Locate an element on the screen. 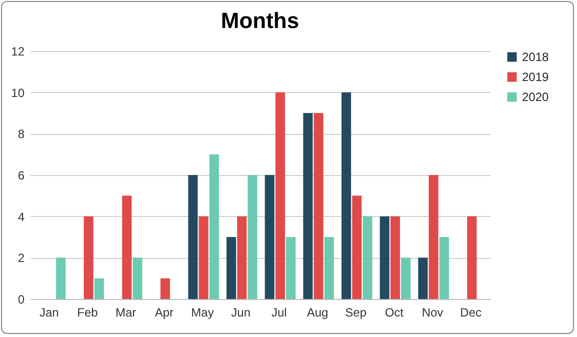 Image resolution: width=577 pixels, height=337 pixels. y-tick-label: 4 is located at coordinates (21, 217).